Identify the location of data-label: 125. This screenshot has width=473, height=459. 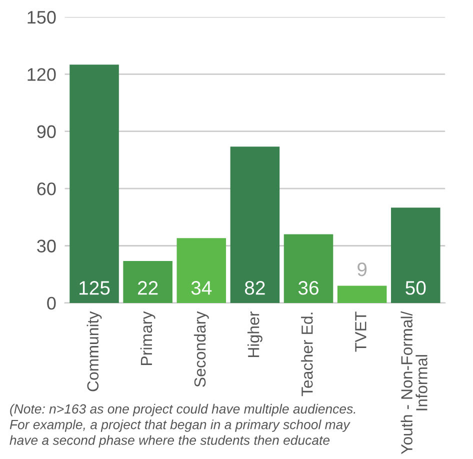
(95, 288).